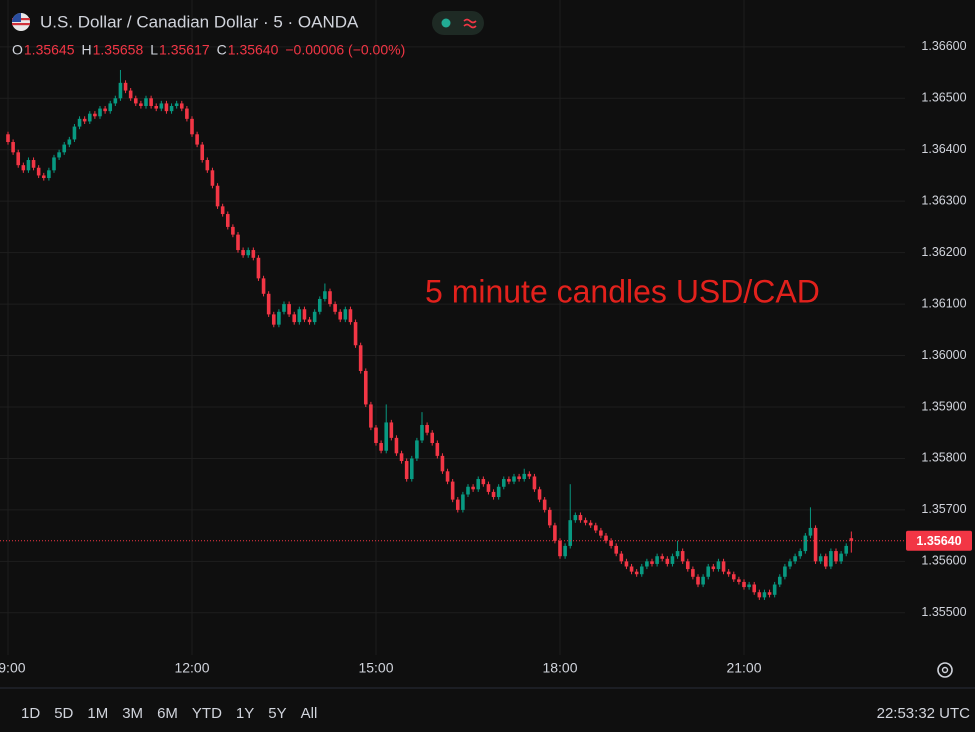 This screenshot has width=975, height=732. Describe the element at coordinates (154, 50) in the screenshot. I see `ohlc-key: L` at that location.